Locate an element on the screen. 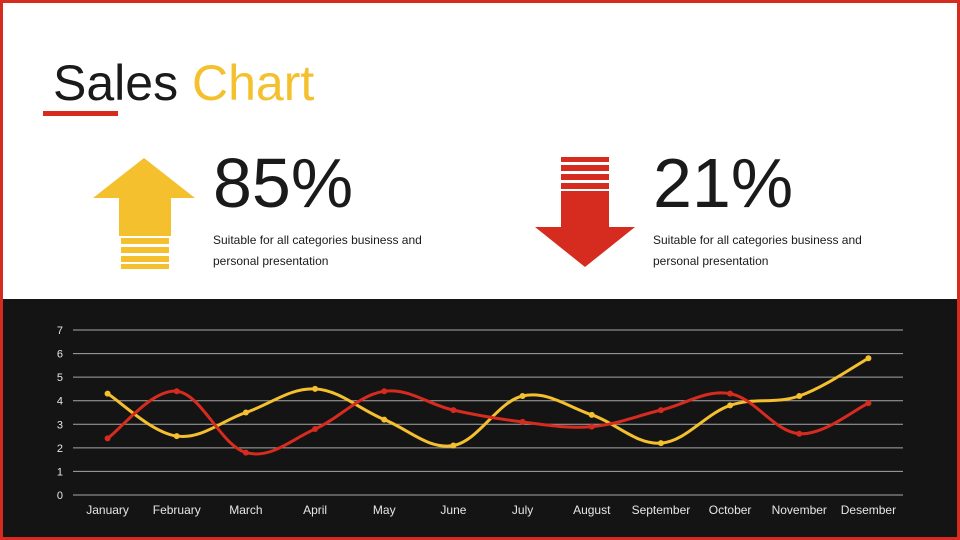  x-tick-label: October is located at coordinates (730, 510).